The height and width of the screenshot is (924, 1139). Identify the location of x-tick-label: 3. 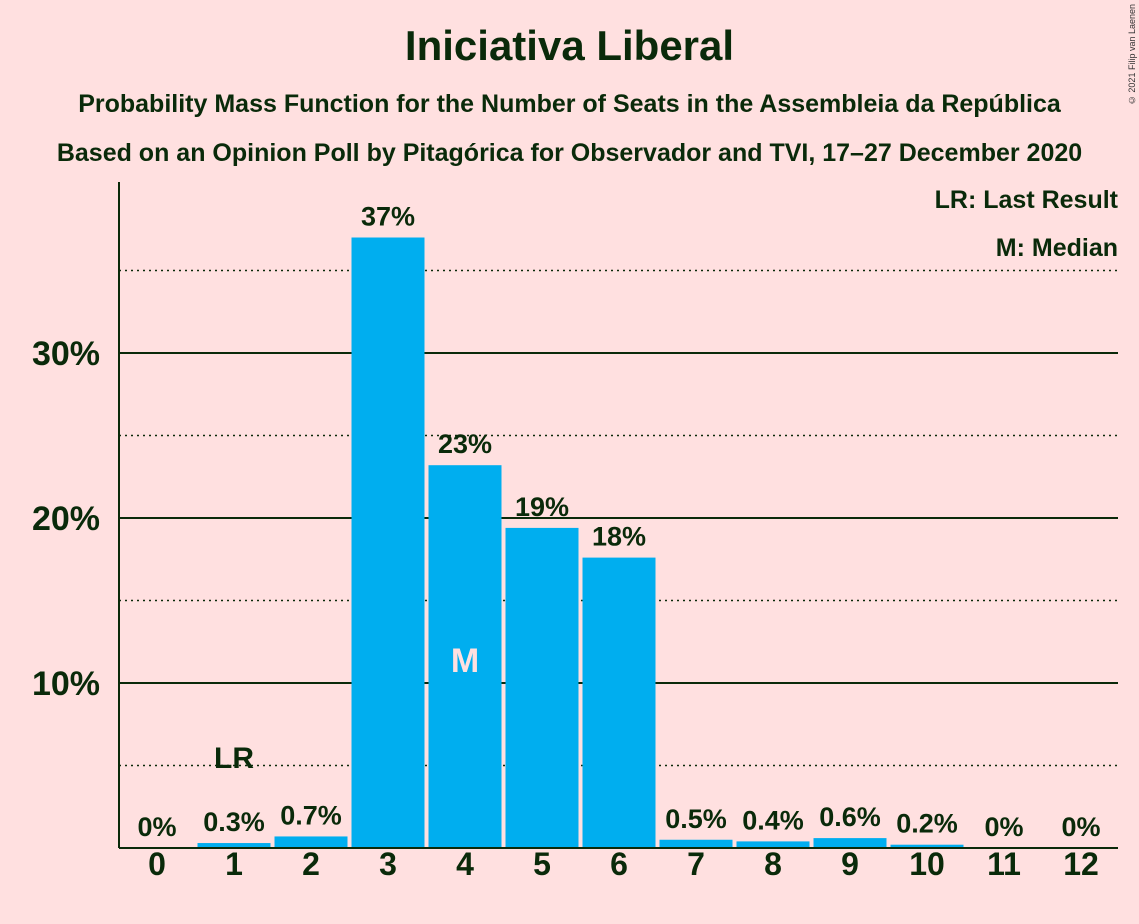
(388, 864).